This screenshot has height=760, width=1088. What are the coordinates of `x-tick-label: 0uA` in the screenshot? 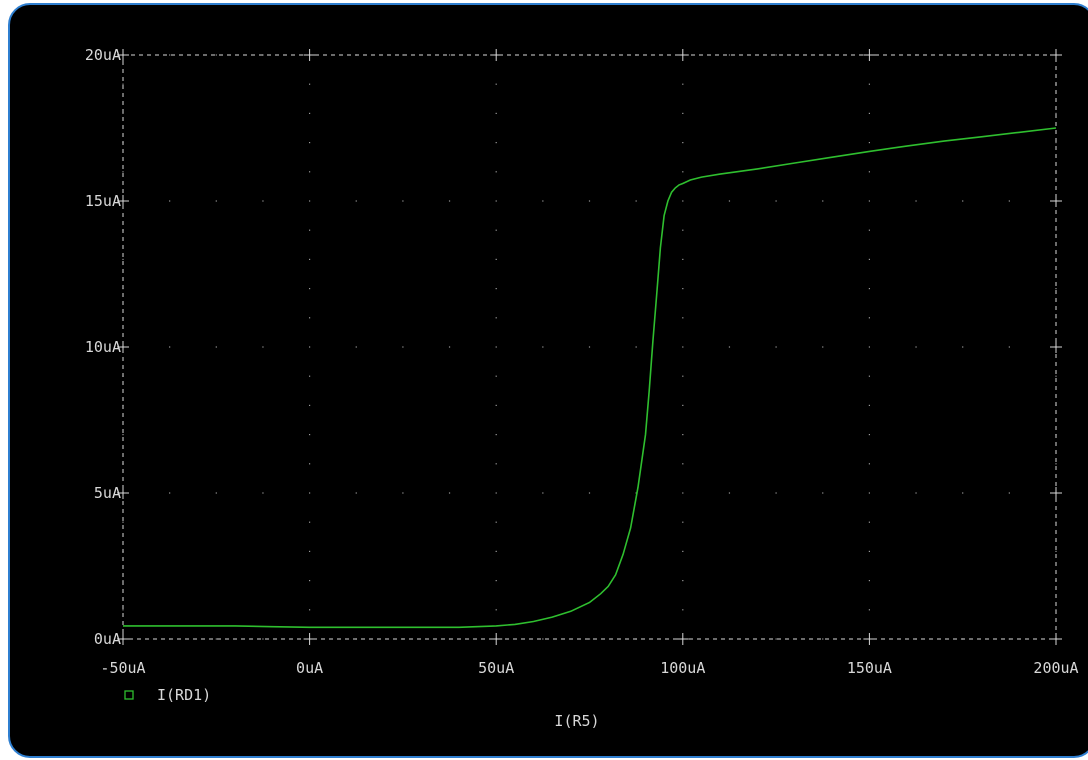 It's located at (309, 668).